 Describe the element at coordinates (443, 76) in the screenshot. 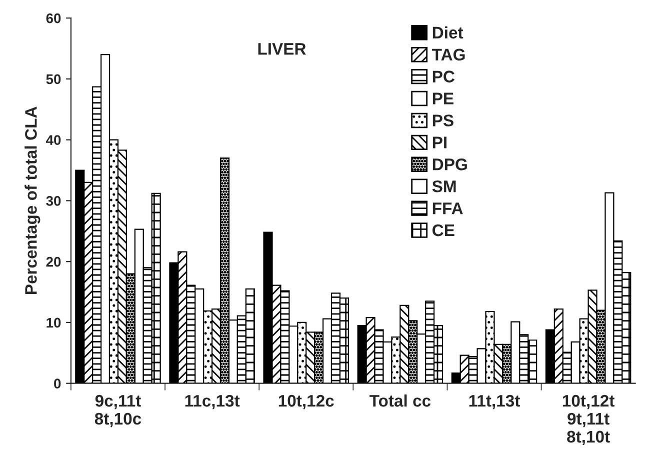

I see `legend-label: PC` at that location.